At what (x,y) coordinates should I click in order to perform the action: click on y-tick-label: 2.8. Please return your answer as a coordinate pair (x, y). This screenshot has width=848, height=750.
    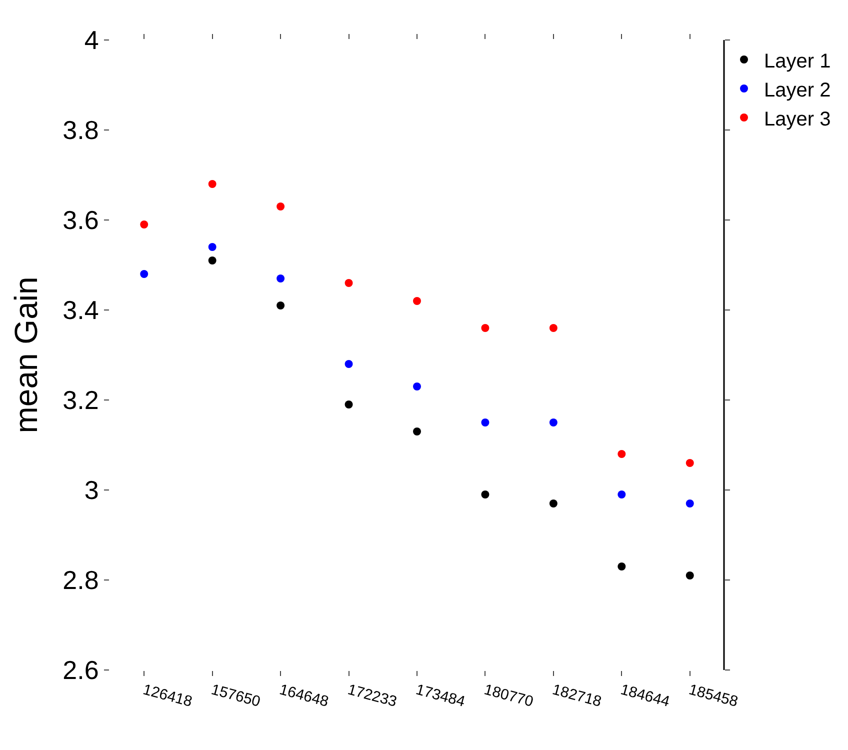
    Looking at the image, I should click on (80, 580).